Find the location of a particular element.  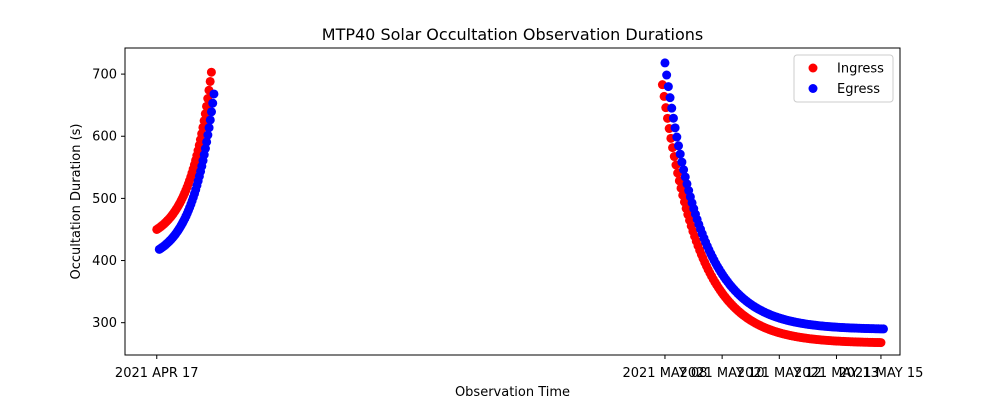

legend-label-ingress: Ingress is located at coordinates (860, 69).